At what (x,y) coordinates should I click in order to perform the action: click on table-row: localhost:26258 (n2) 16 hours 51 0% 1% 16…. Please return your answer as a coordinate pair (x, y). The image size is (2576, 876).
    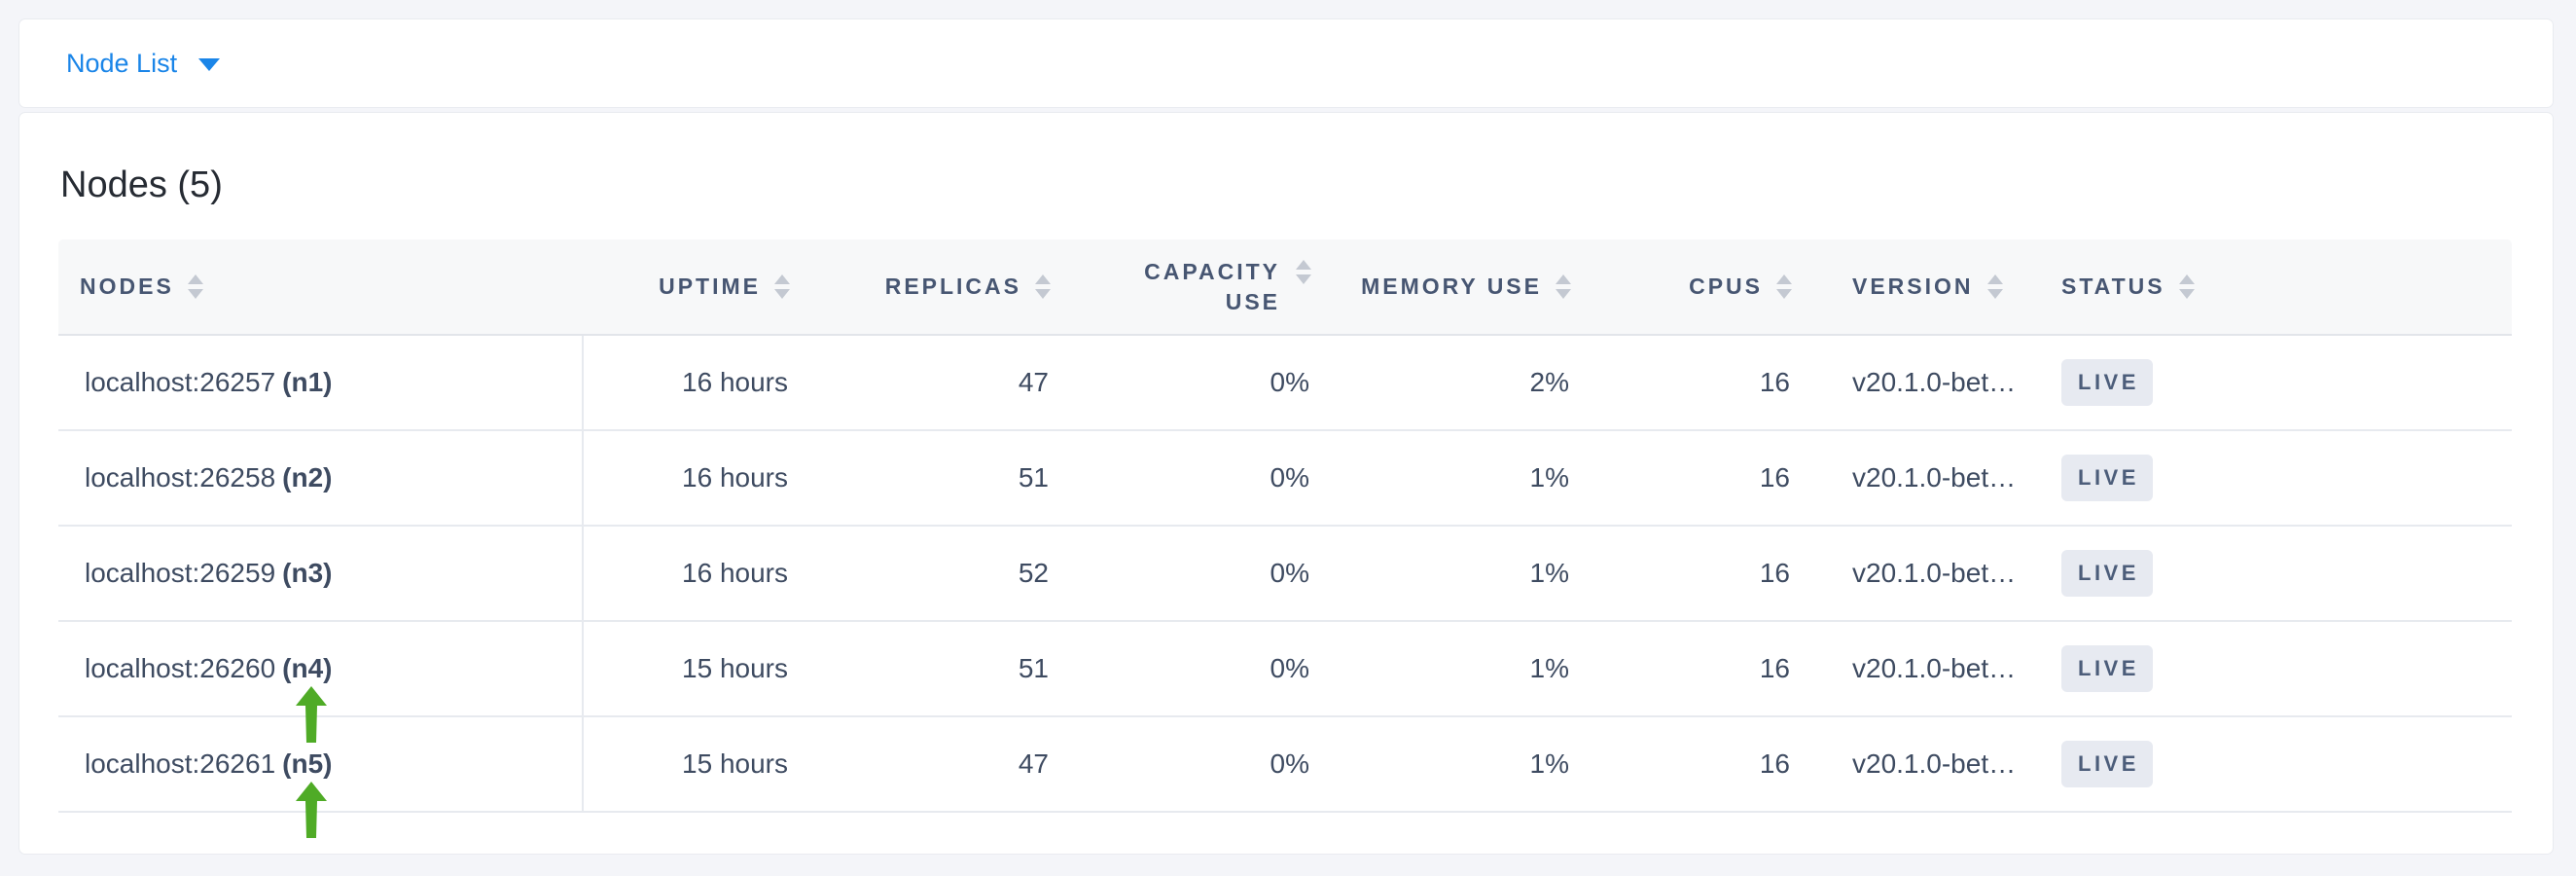
    Looking at the image, I should click on (1285, 479).